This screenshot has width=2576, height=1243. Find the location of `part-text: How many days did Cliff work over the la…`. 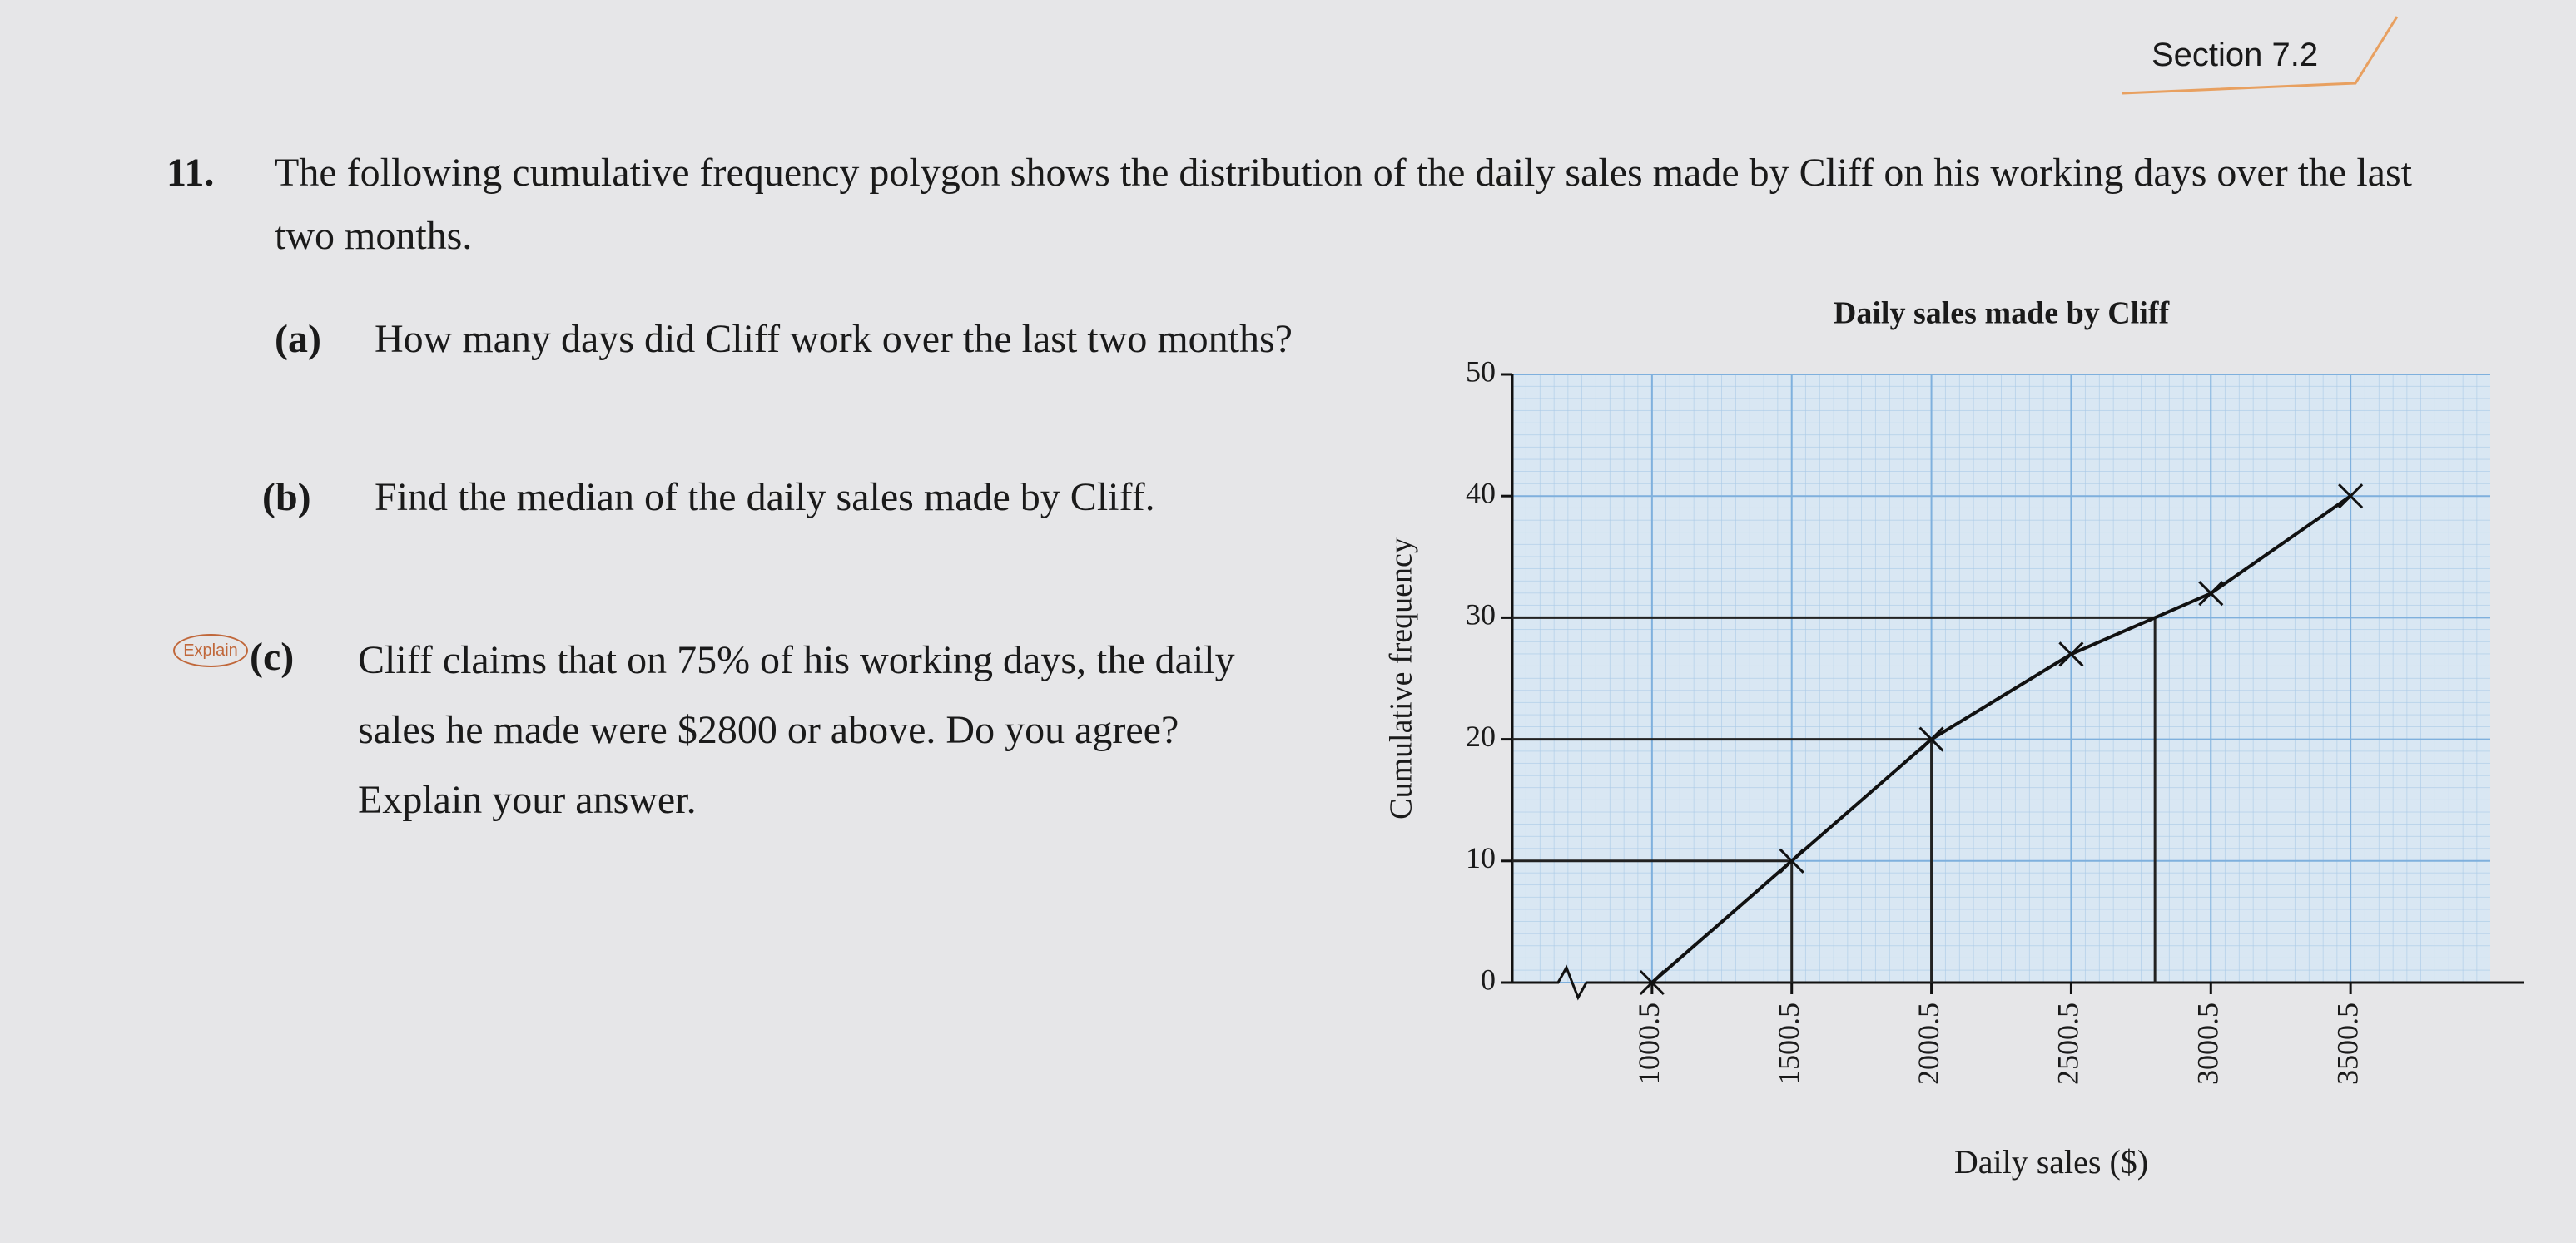

part-text: How many days did Cliff work over the la… is located at coordinates (834, 339).